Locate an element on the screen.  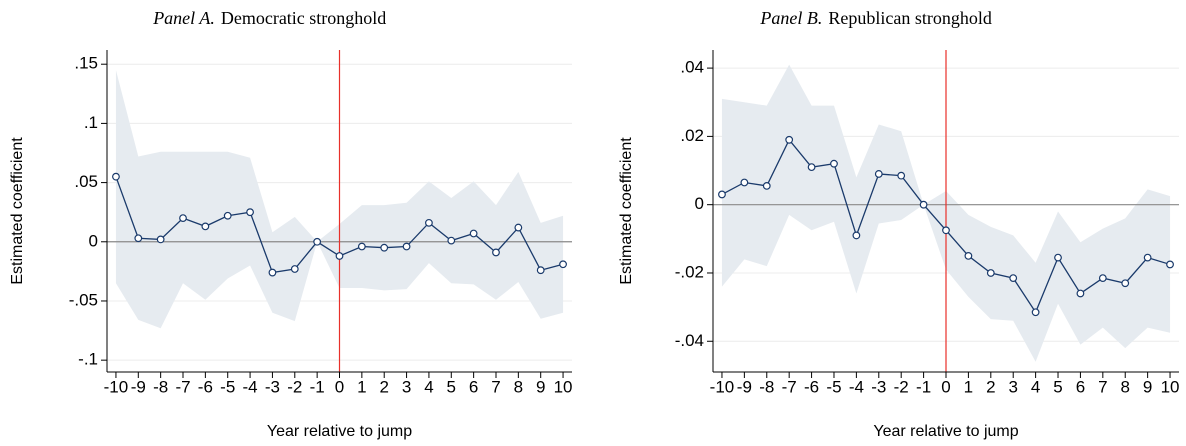
y-tick-label: -.05 is located at coordinates (83, 299).